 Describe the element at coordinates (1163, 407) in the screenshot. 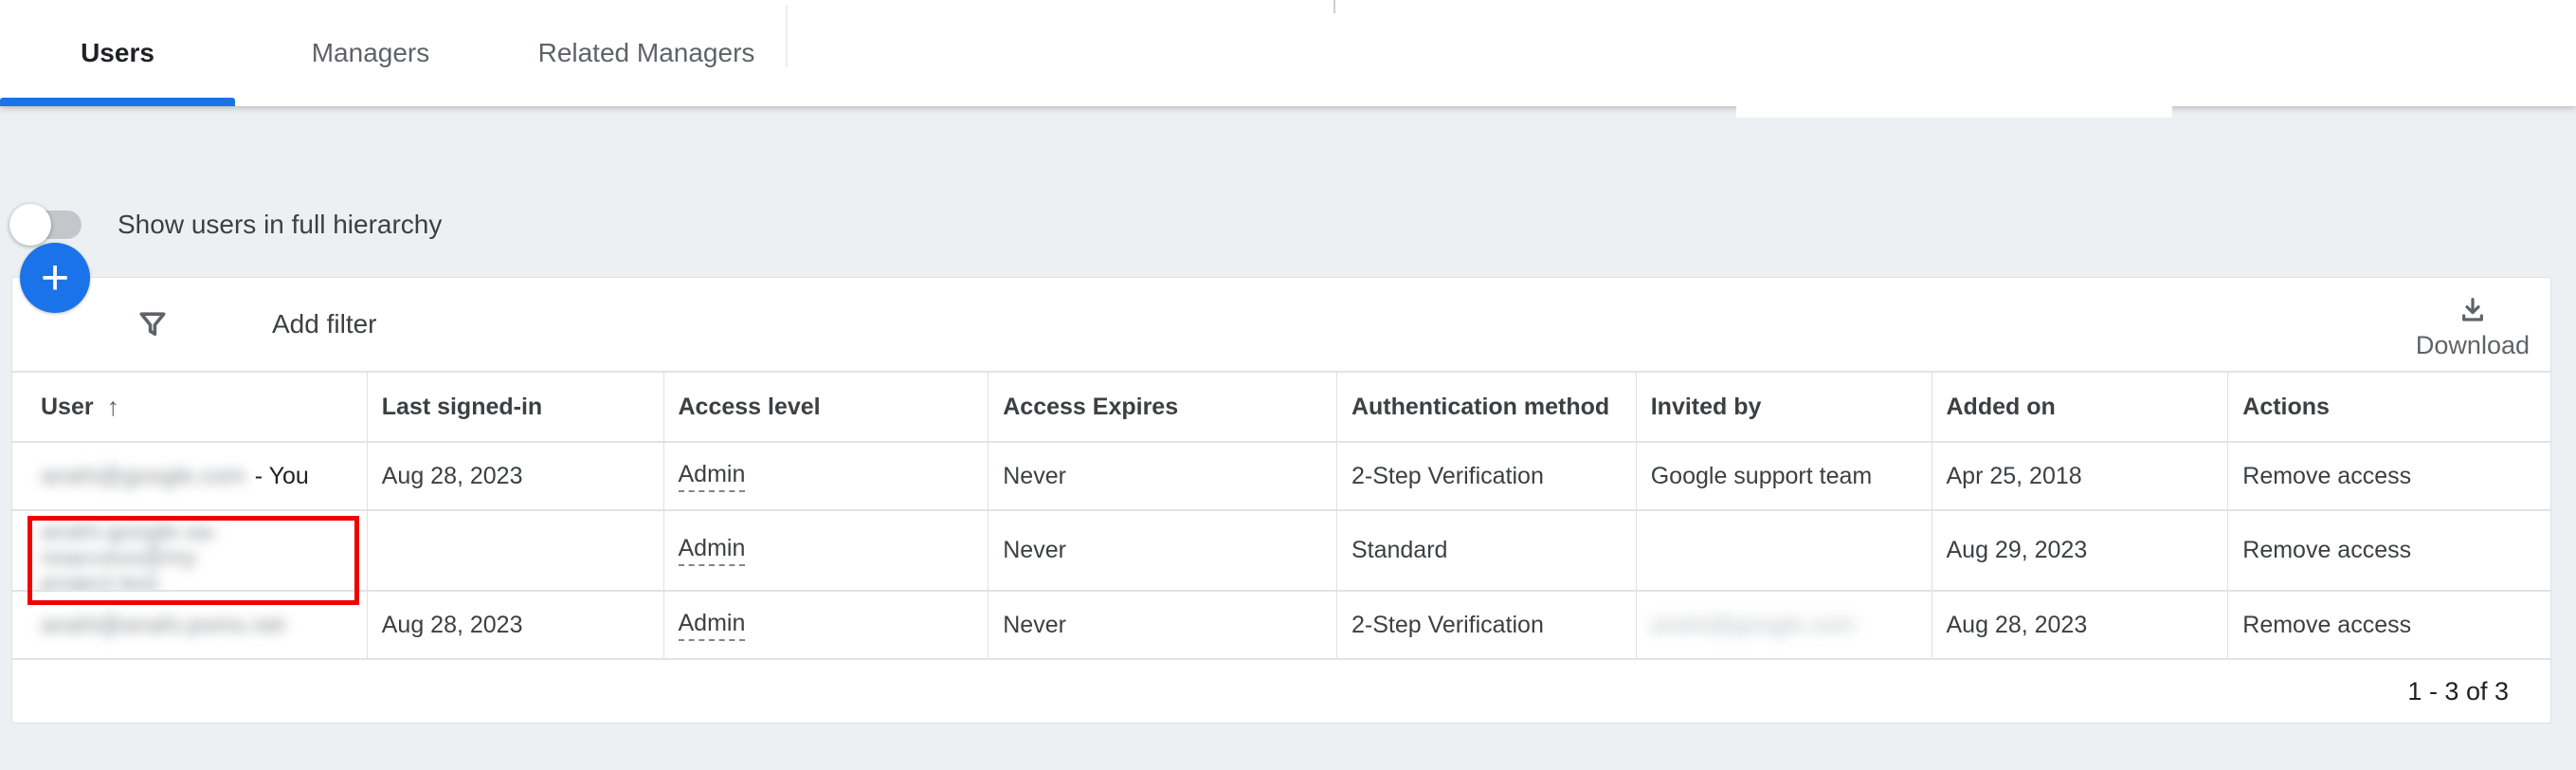

I see `column-header-access-expires: Access Expires` at that location.